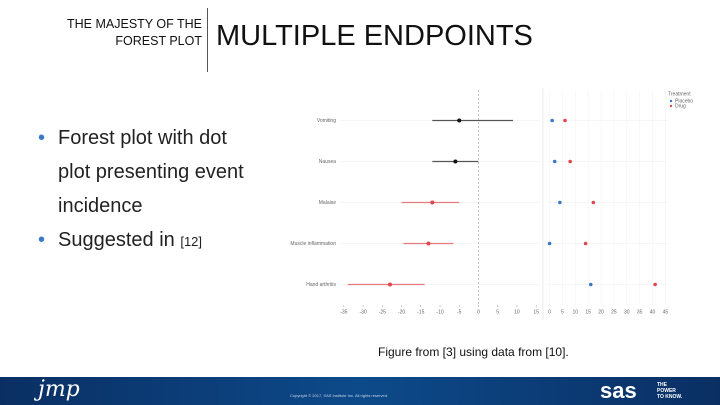 The width and height of the screenshot is (720, 405). What do you see at coordinates (151, 172) in the screenshot?
I see `bullet-line: plot presenting event` at bounding box center [151, 172].